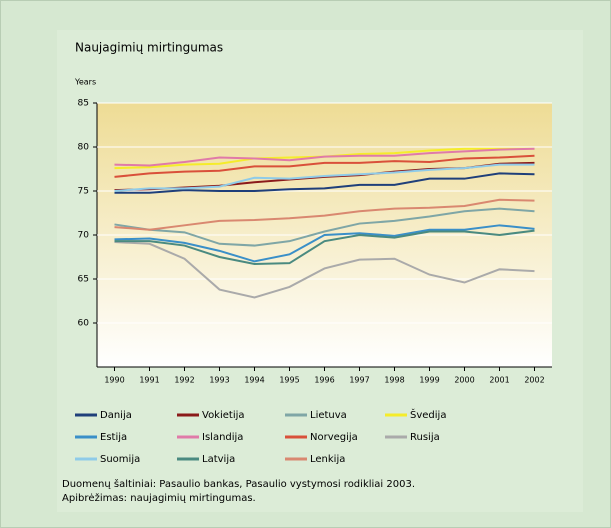 Image resolution: width=611 pixels, height=528 pixels. Describe the element at coordinates (359, 380) in the screenshot. I see `x-tick-label: 1997` at that location.